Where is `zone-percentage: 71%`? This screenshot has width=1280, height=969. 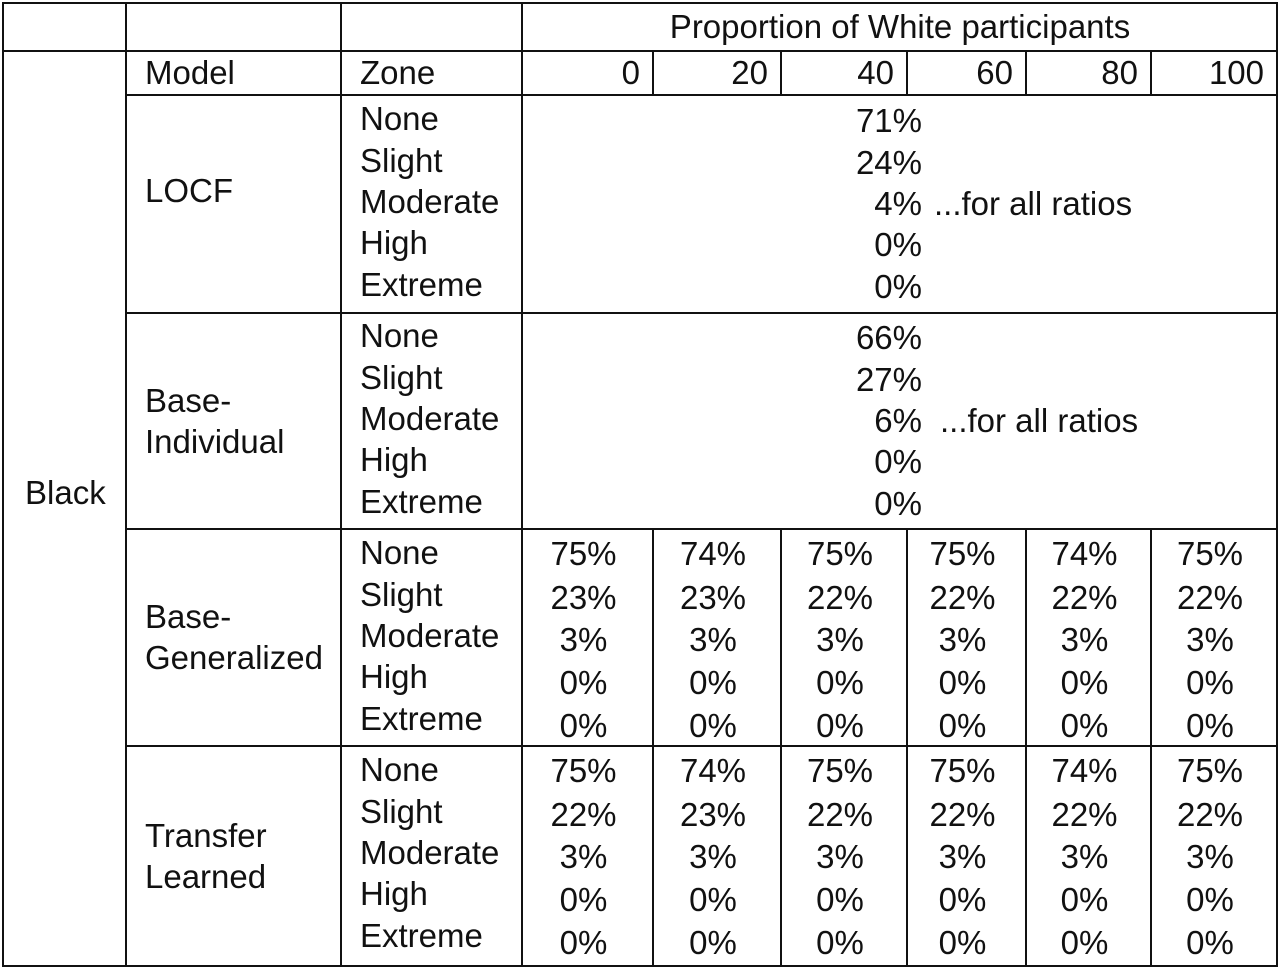
zone-percentage: 71% is located at coordinates (888, 120).